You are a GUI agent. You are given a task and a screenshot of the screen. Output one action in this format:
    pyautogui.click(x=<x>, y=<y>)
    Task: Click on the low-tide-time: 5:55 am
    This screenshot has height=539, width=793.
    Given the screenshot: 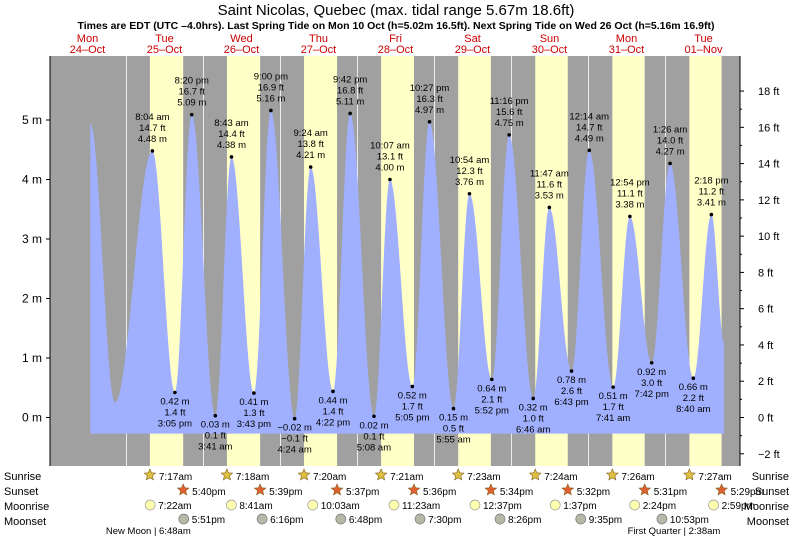 What is the action you would take?
    pyautogui.click(x=453, y=440)
    